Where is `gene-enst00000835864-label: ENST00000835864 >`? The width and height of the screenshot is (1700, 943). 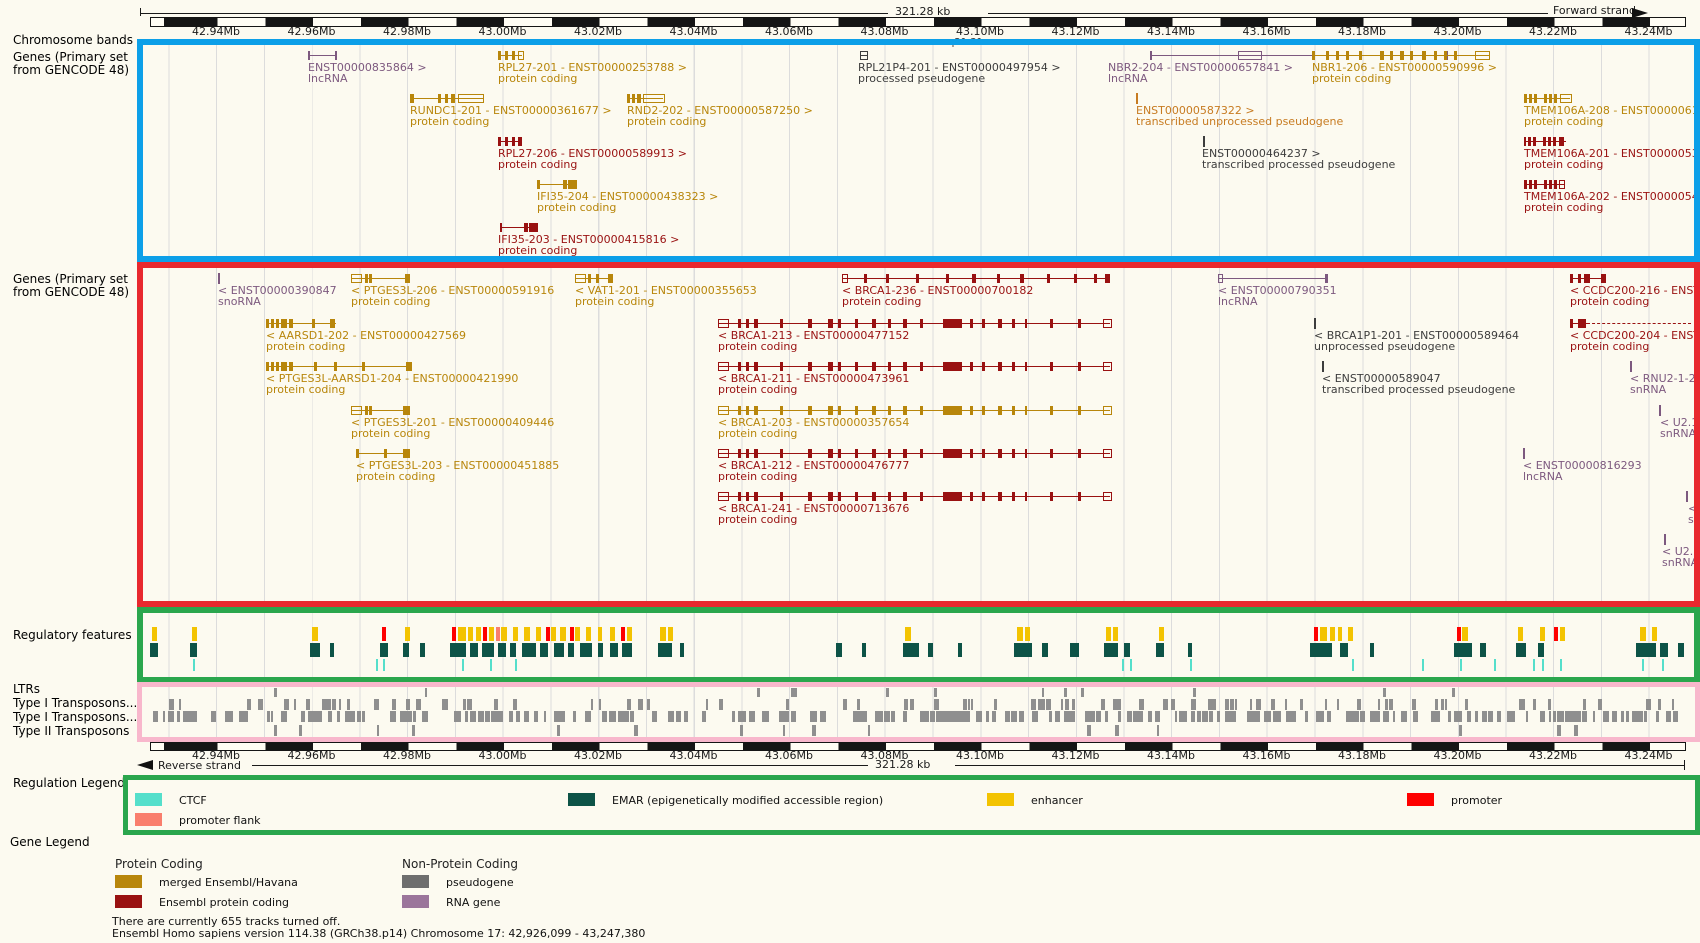 gene-enst00000835864-label: ENST00000835864 > is located at coordinates (367, 67).